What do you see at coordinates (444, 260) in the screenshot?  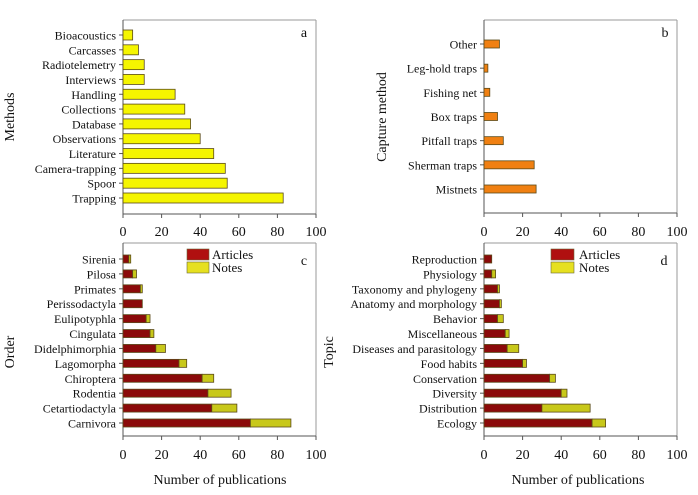 I see `y-tick-label: Reproduction` at bounding box center [444, 260].